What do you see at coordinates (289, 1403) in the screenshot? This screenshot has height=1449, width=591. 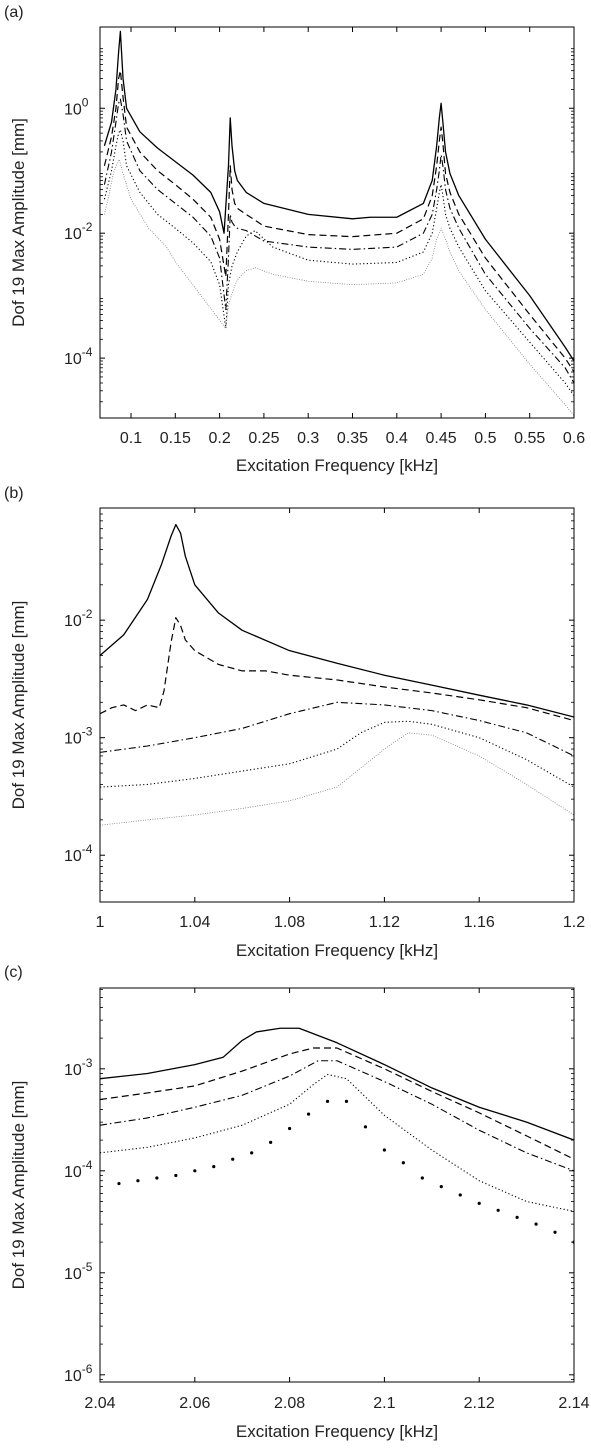 I see `x-tick-label: 2.08` at bounding box center [289, 1403].